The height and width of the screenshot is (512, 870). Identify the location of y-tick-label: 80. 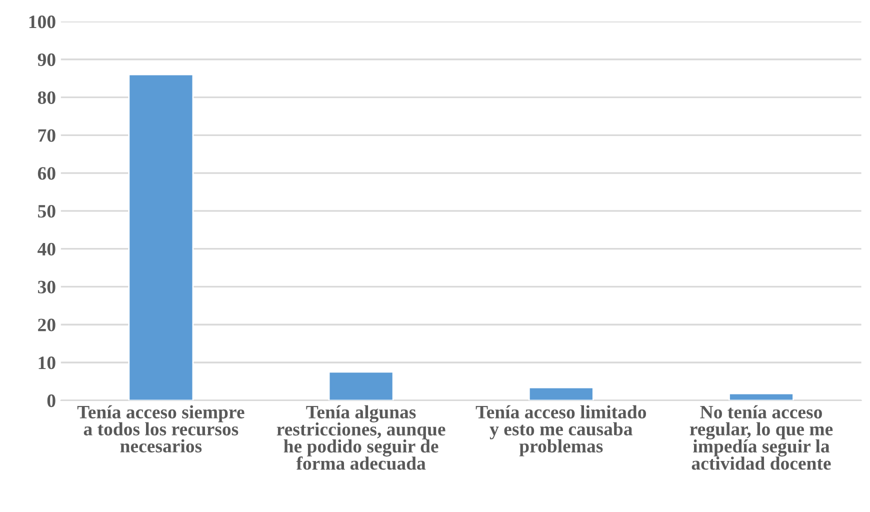
(47, 97).